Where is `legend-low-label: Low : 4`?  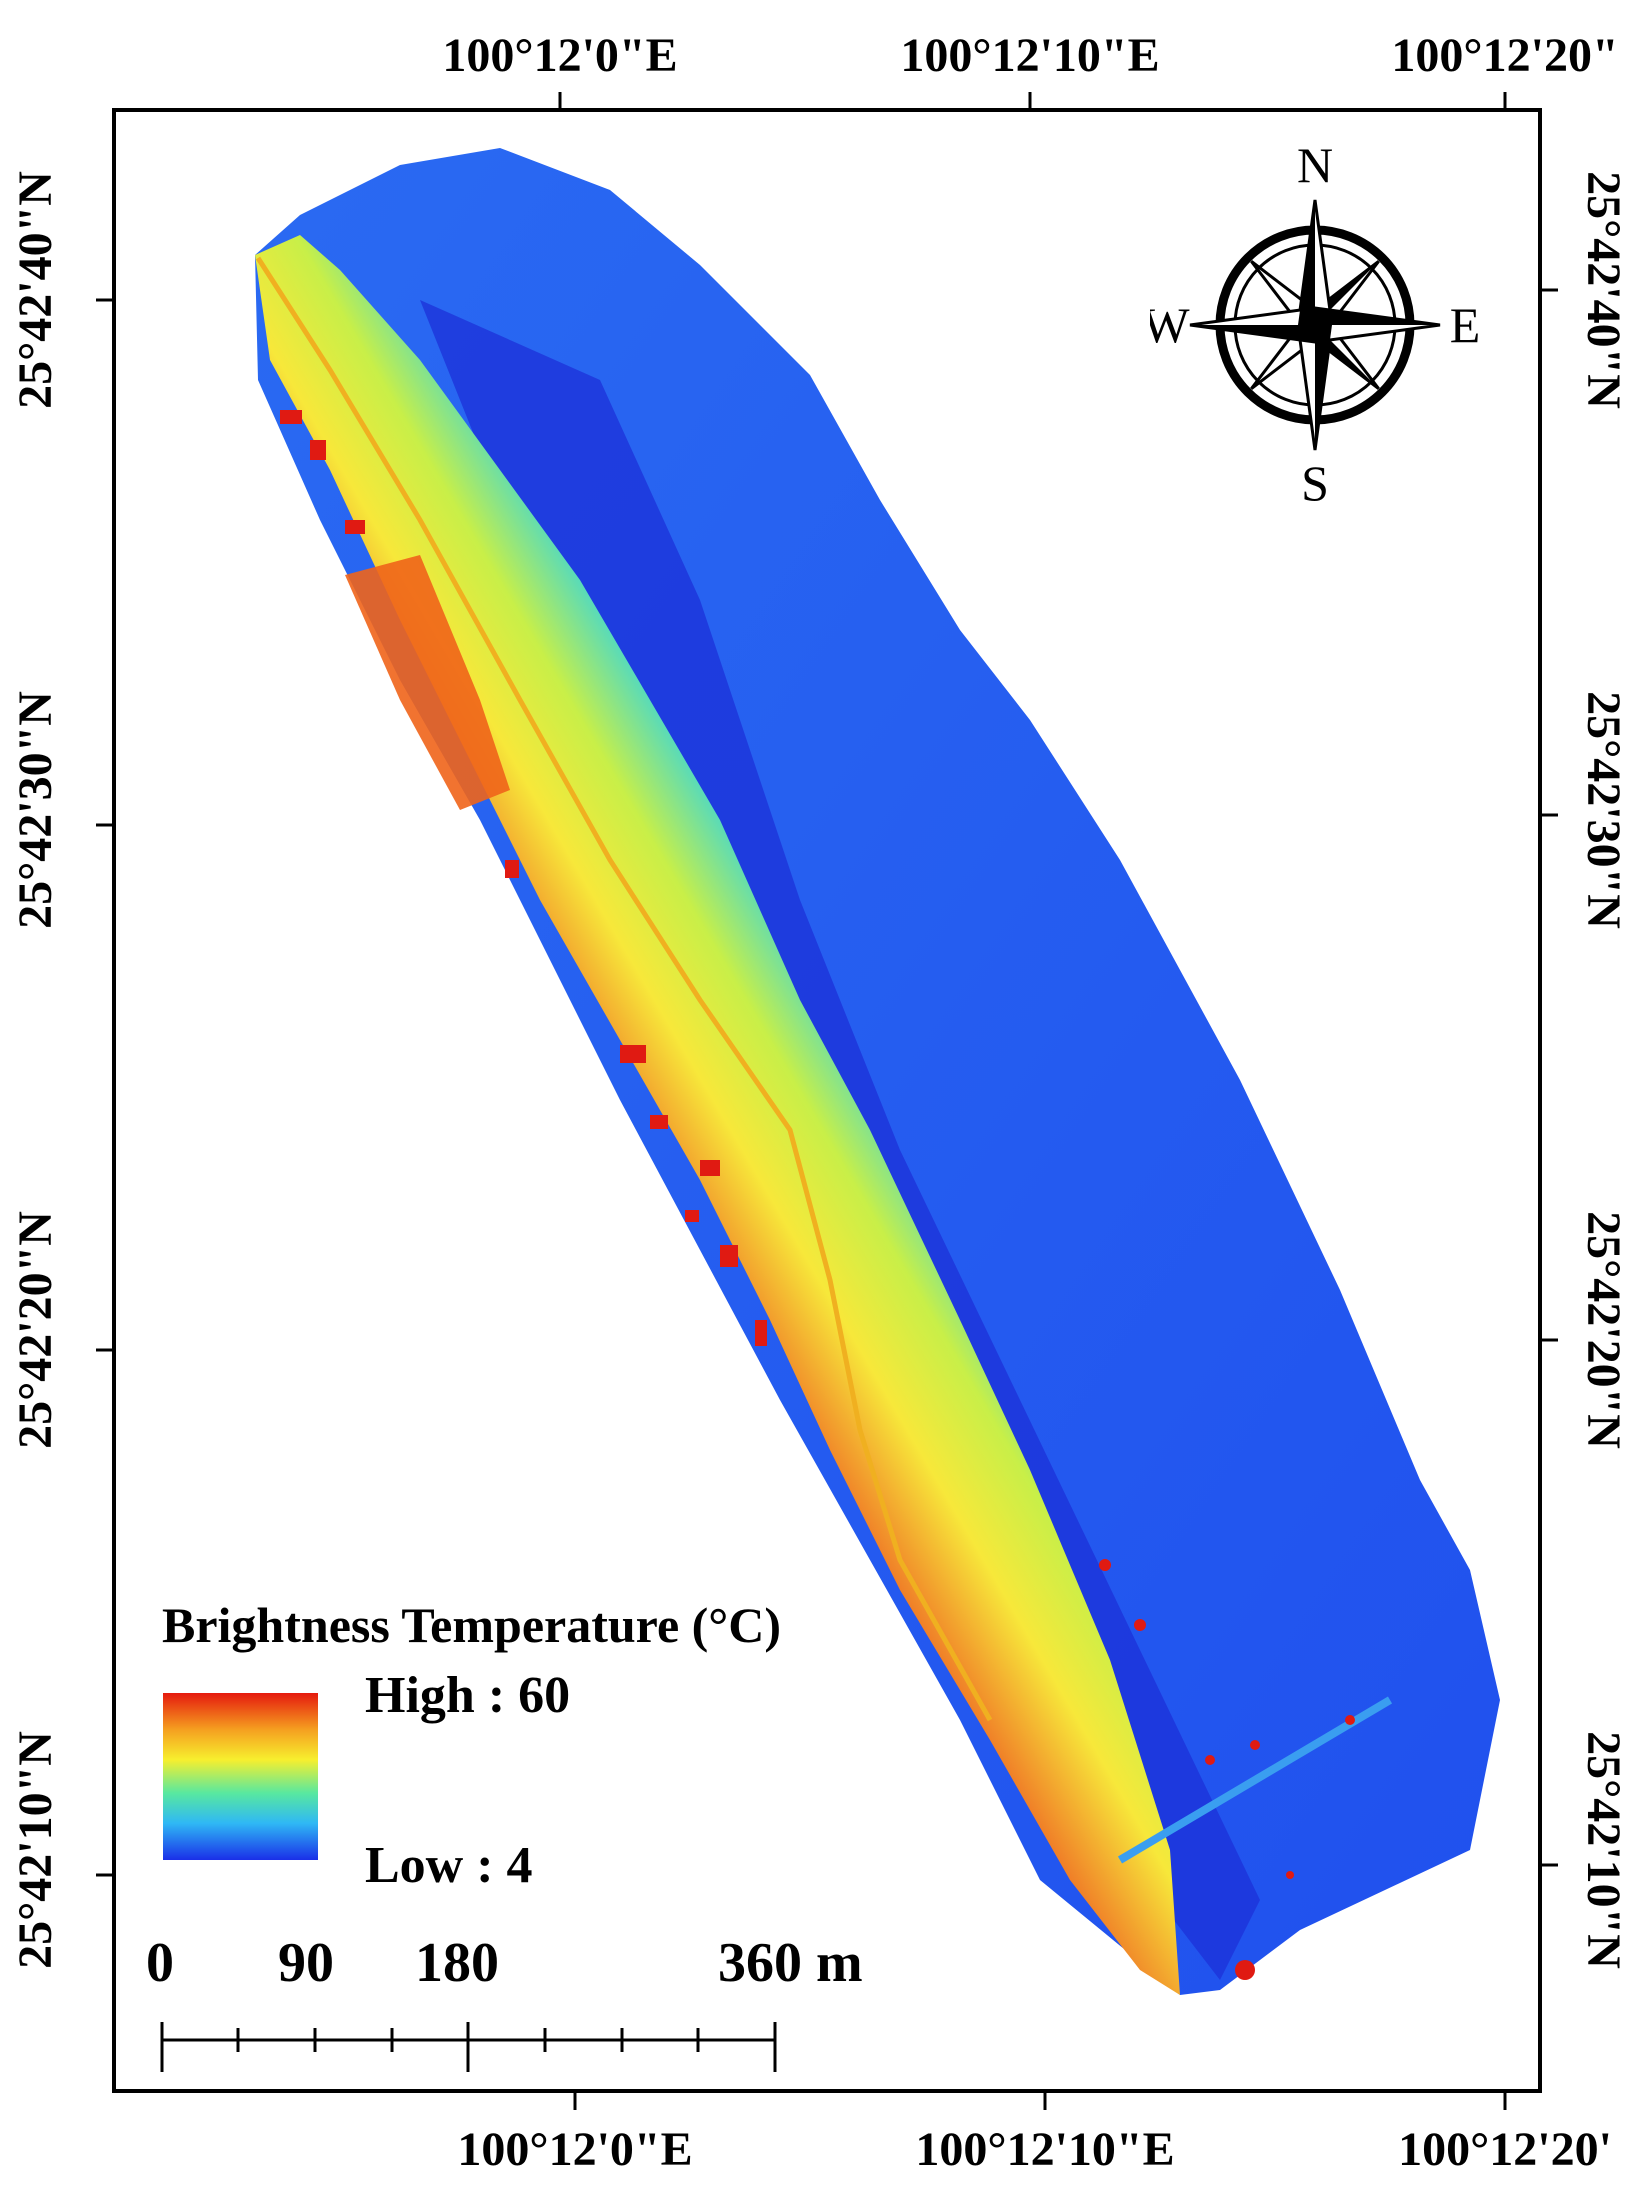
legend-low-label: Low : 4 is located at coordinates (449, 1865).